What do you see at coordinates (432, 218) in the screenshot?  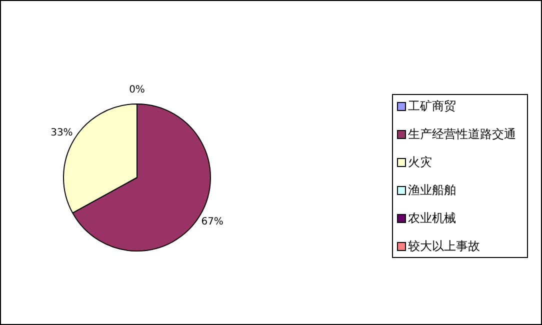 I see `legend-label: 农业机械` at bounding box center [432, 218].